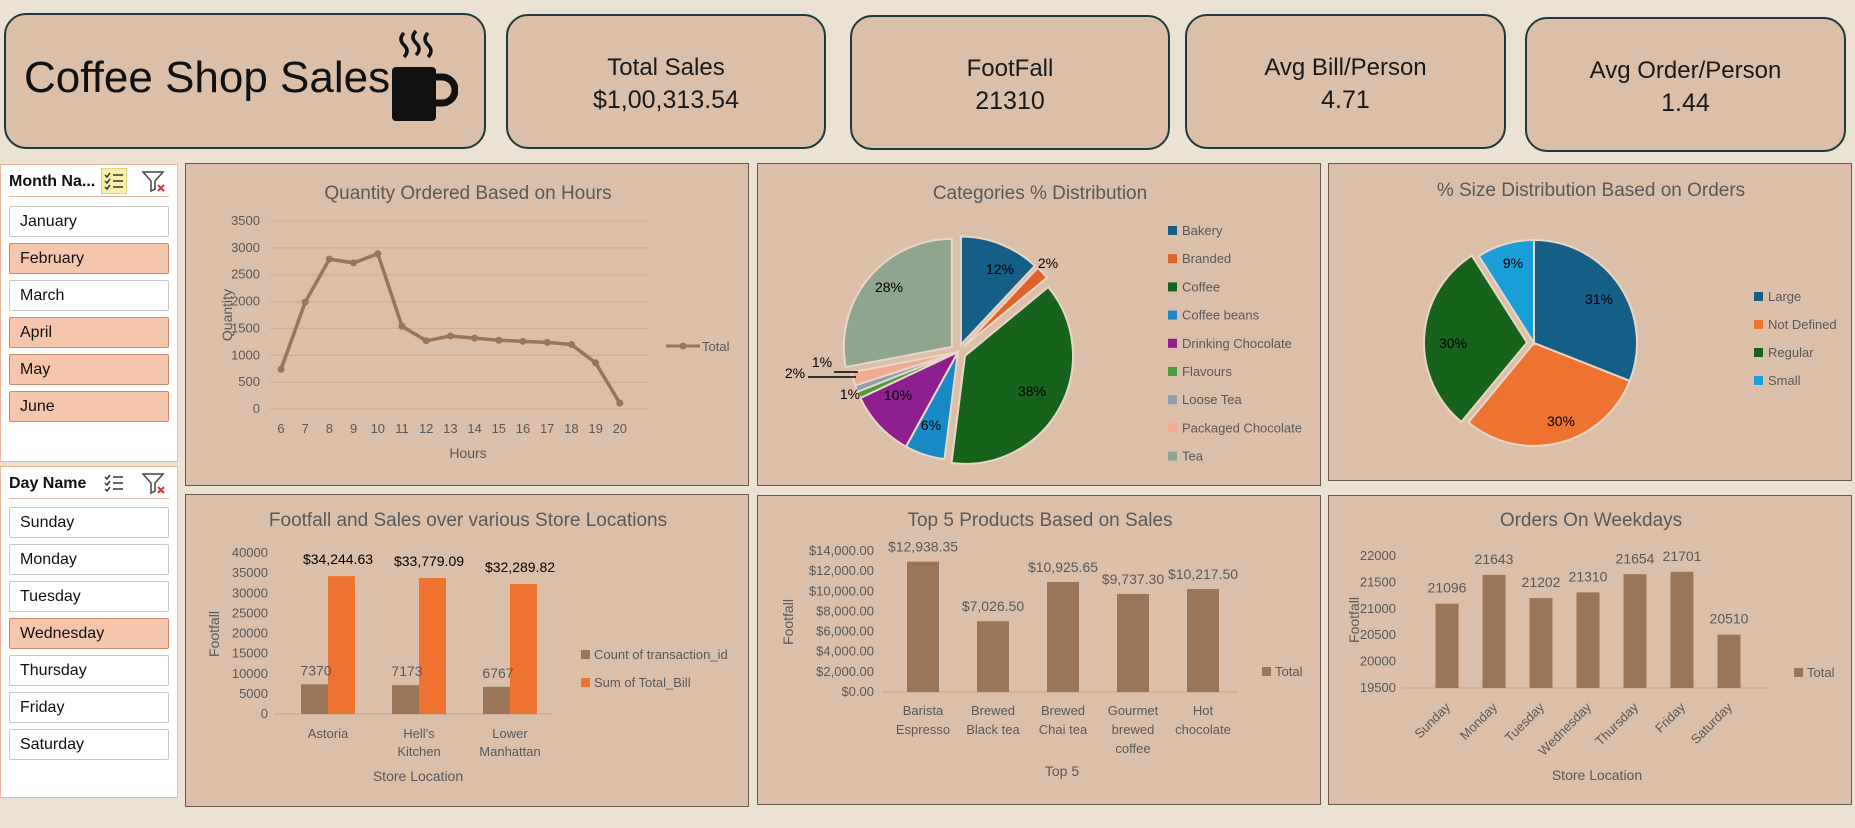  Describe the element at coordinates (89, 670) in the screenshot. I see `slicer-item-day: Thursday` at that location.